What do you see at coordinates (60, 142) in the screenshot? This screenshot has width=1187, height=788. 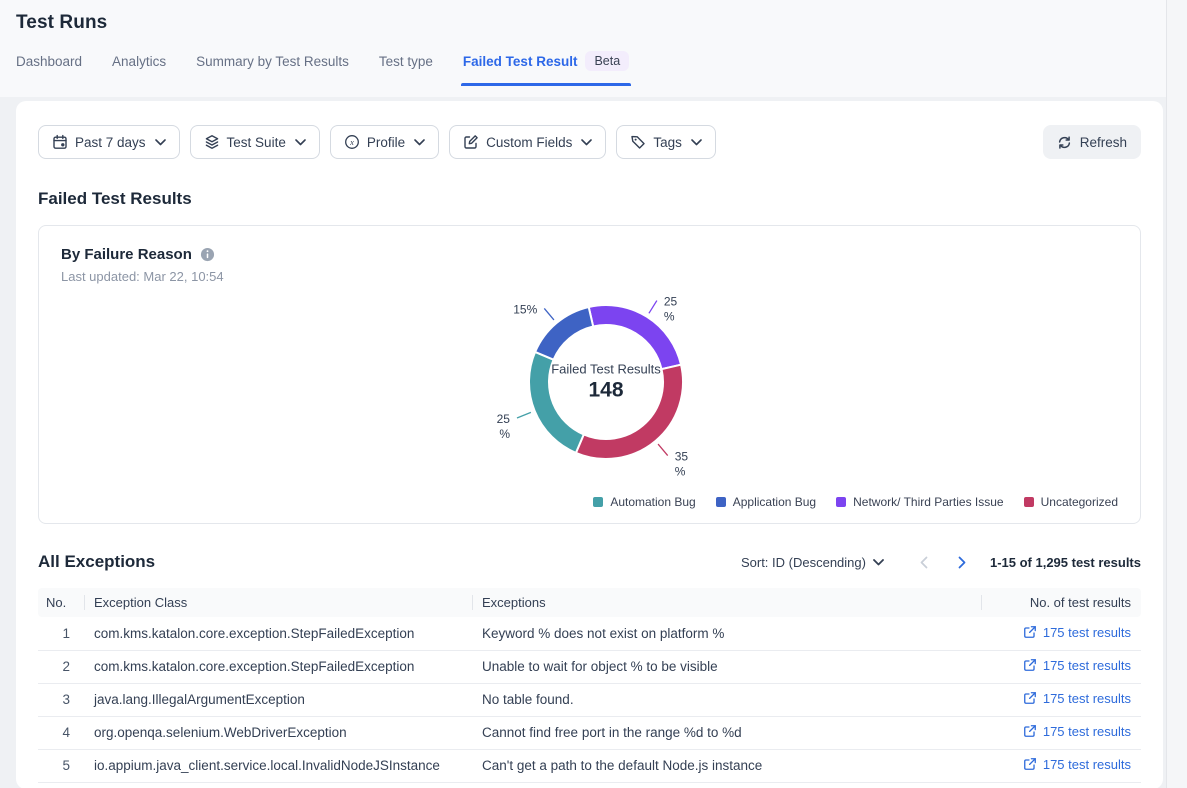 I see `calendar-icon` at bounding box center [60, 142].